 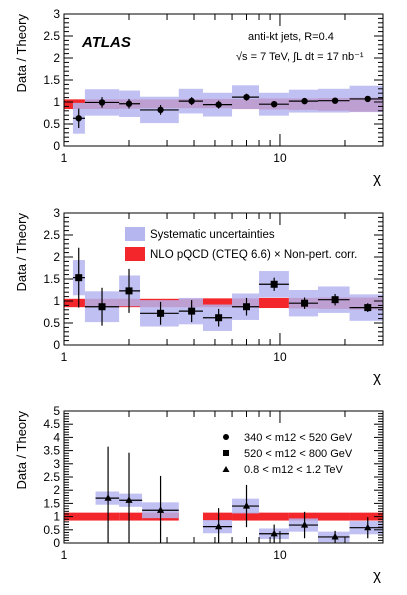 What do you see at coordinates (294, 470) in the screenshot?
I see `legend-label-mass-3: 0.8 < m12 < 1.2 TeV` at bounding box center [294, 470].